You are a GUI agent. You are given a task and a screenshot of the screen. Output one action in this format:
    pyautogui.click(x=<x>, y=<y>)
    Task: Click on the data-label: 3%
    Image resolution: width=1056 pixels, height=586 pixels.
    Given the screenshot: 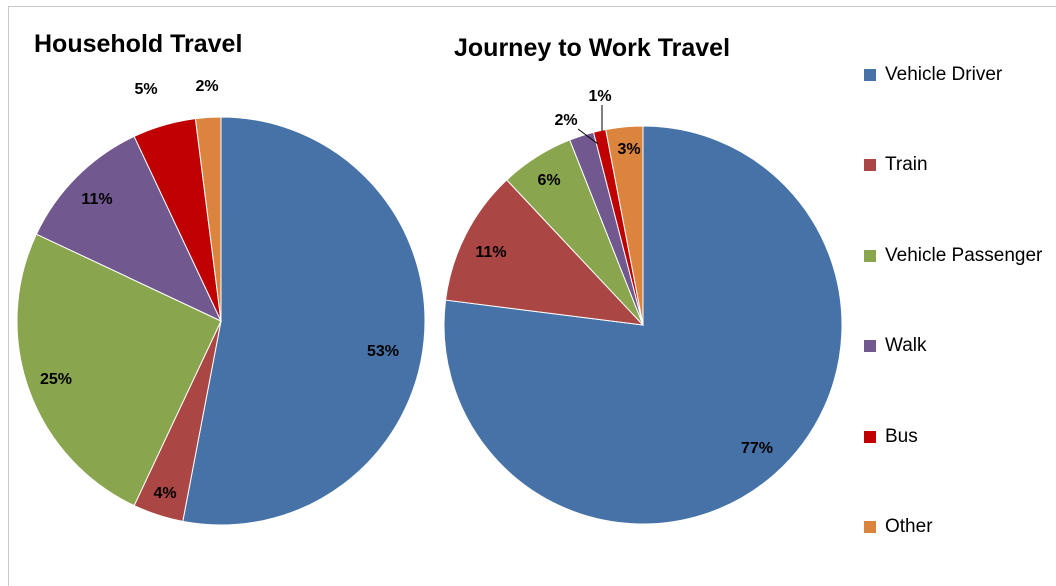 What is the action you would take?
    pyautogui.click(x=628, y=149)
    